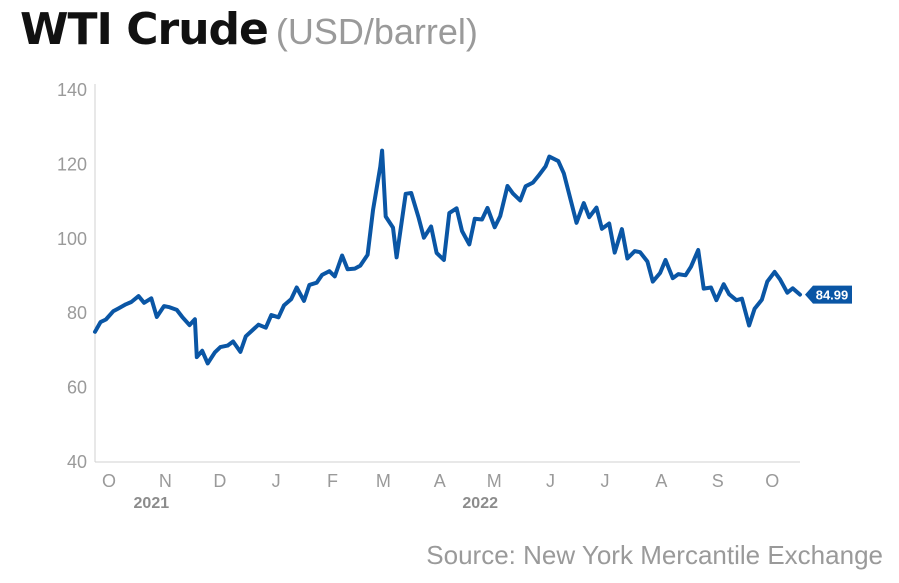 The width and height of the screenshot is (899, 583). I want to click on x-tick-label: N, so click(165, 481).